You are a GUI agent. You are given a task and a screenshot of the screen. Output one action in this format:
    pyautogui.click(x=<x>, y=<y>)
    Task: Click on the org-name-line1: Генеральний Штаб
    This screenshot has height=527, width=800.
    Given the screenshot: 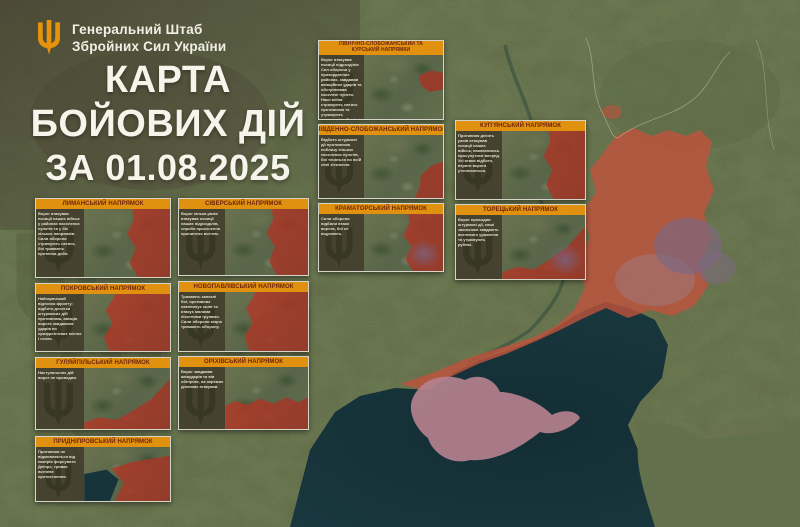 What is the action you would take?
    pyautogui.click(x=137, y=29)
    